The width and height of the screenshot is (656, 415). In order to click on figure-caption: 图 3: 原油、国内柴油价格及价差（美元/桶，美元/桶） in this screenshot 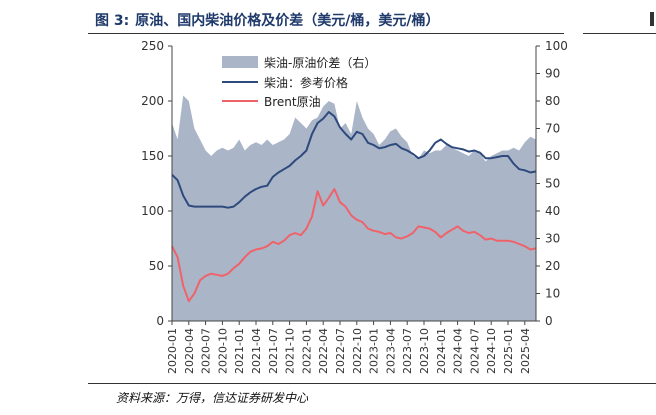, I will do `click(267, 20)`.